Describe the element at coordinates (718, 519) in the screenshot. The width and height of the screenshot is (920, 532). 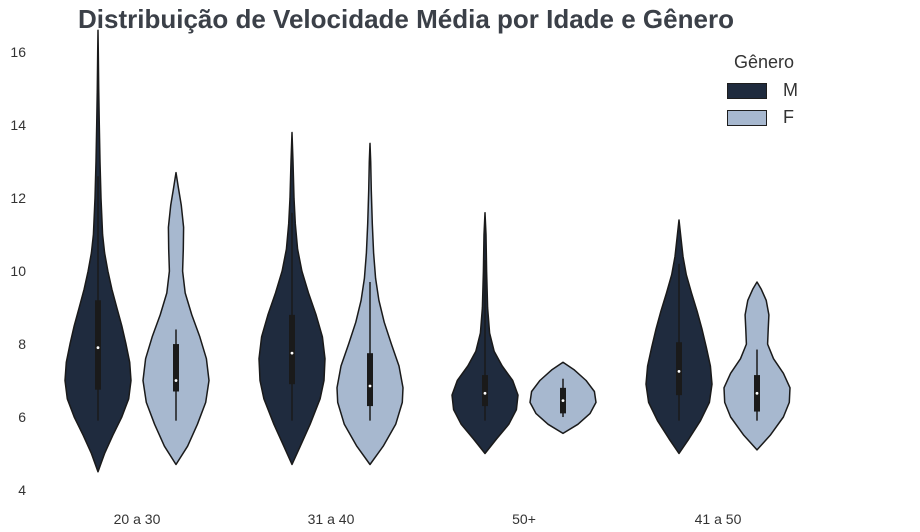
I see `x-tick-label: 41 a 50` at that location.